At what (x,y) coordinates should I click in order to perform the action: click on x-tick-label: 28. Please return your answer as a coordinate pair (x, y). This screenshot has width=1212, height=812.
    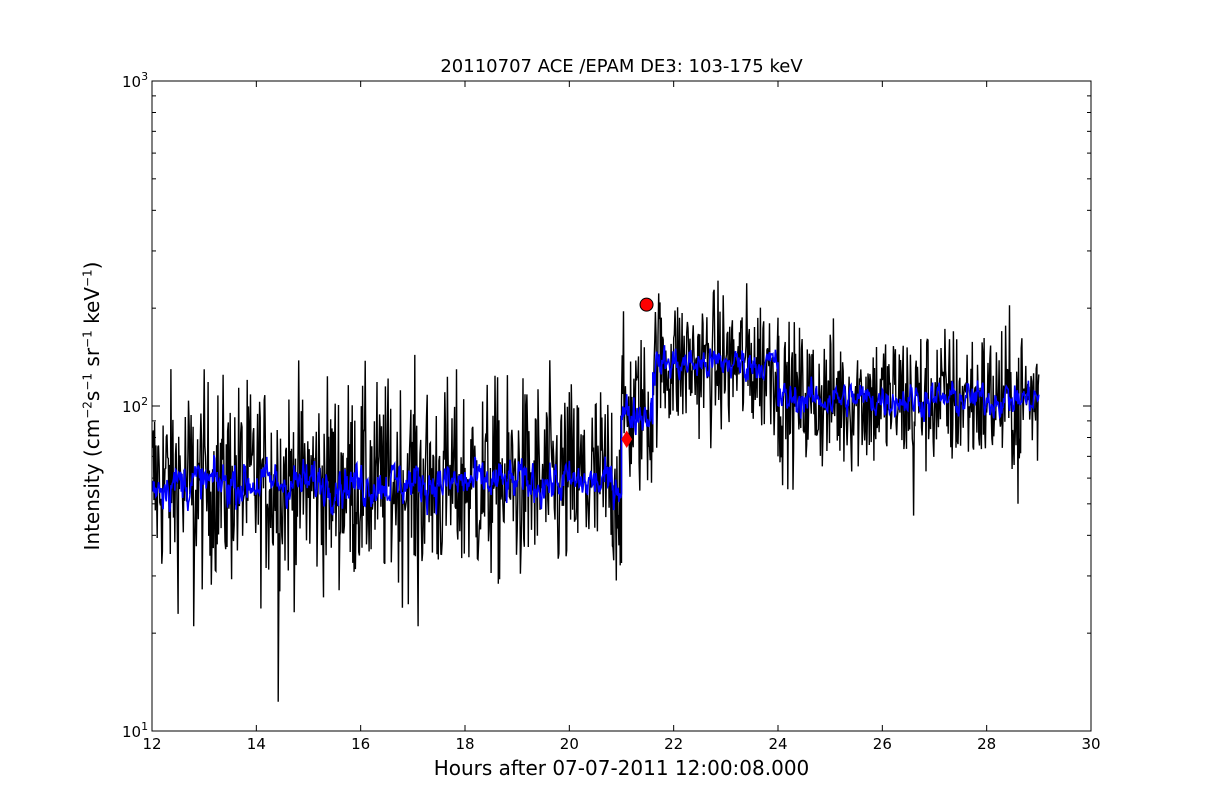
    Looking at the image, I should click on (986, 744).